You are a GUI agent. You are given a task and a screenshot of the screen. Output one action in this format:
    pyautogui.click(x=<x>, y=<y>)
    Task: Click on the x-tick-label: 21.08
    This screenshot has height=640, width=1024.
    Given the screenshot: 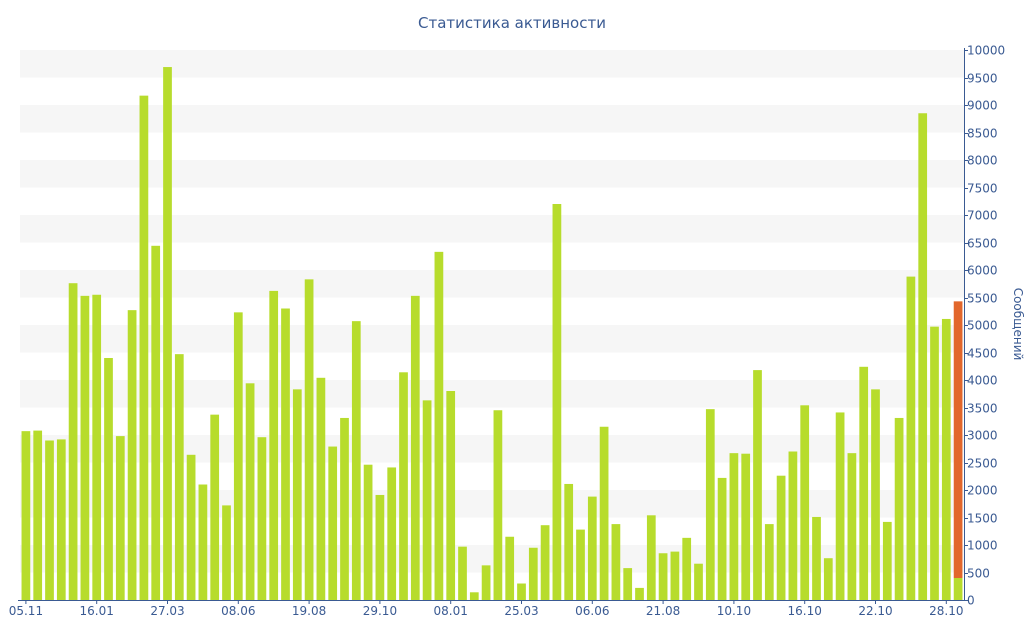 What is the action you would take?
    pyautogui.click(x=663, y=611)
    